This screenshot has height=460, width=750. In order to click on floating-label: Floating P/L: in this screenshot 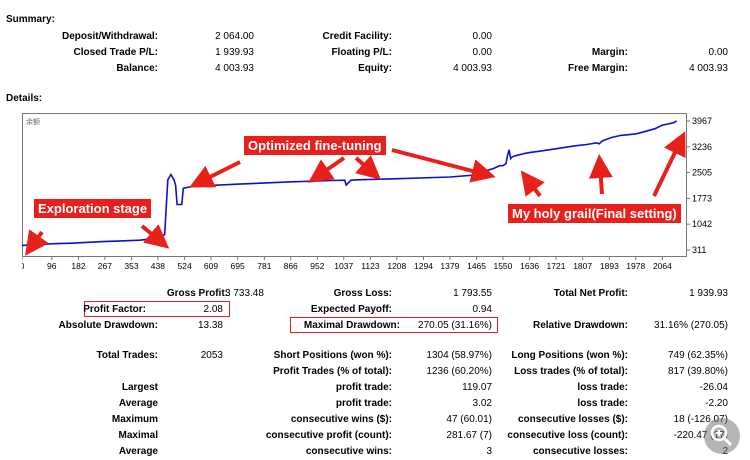, I will do `click(361, 52)`.